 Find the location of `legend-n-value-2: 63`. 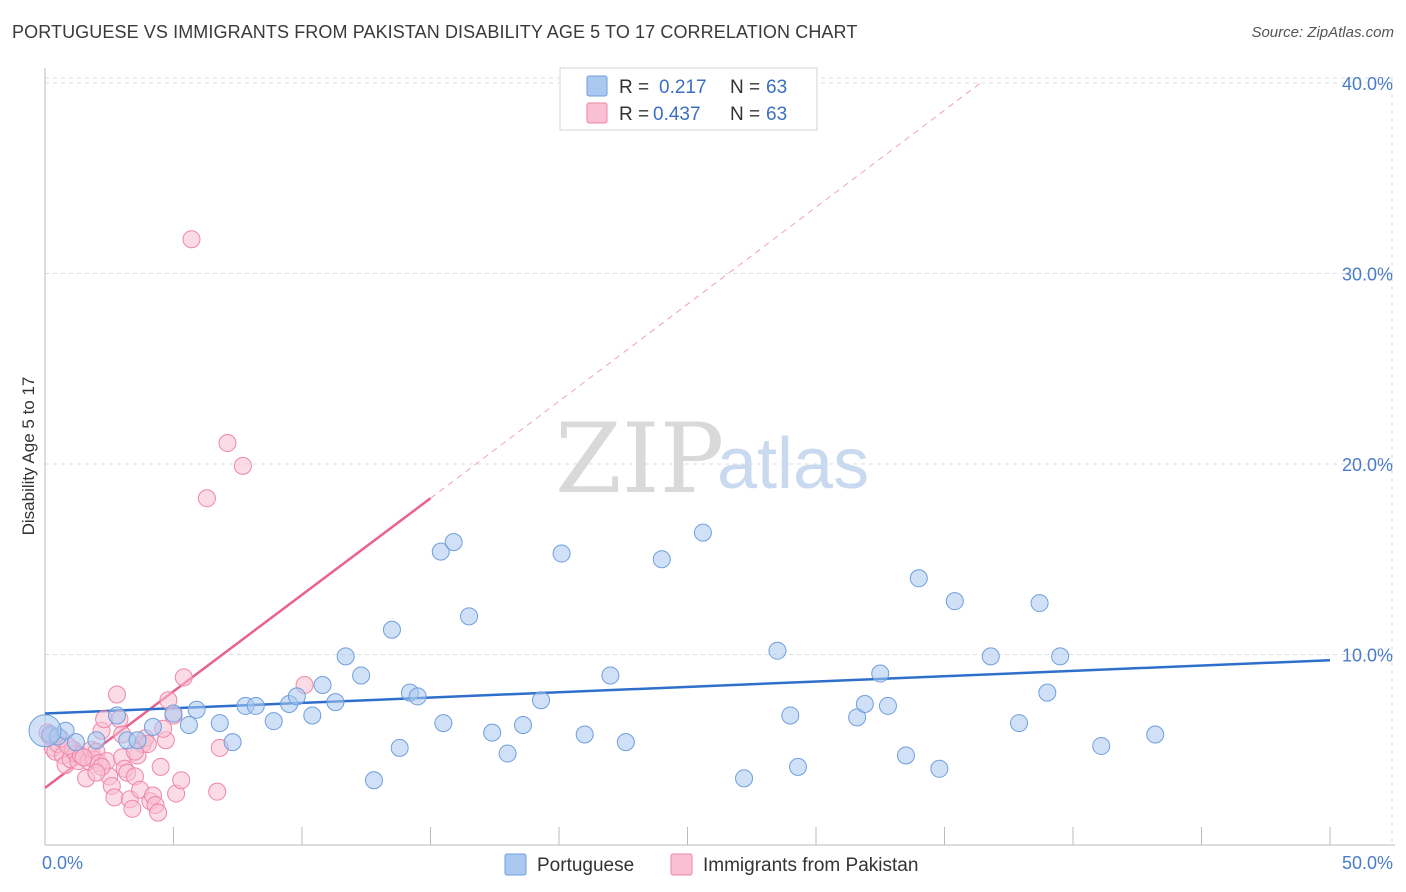

legend-n-value-2: 63 is located at coordinates (776, 114).